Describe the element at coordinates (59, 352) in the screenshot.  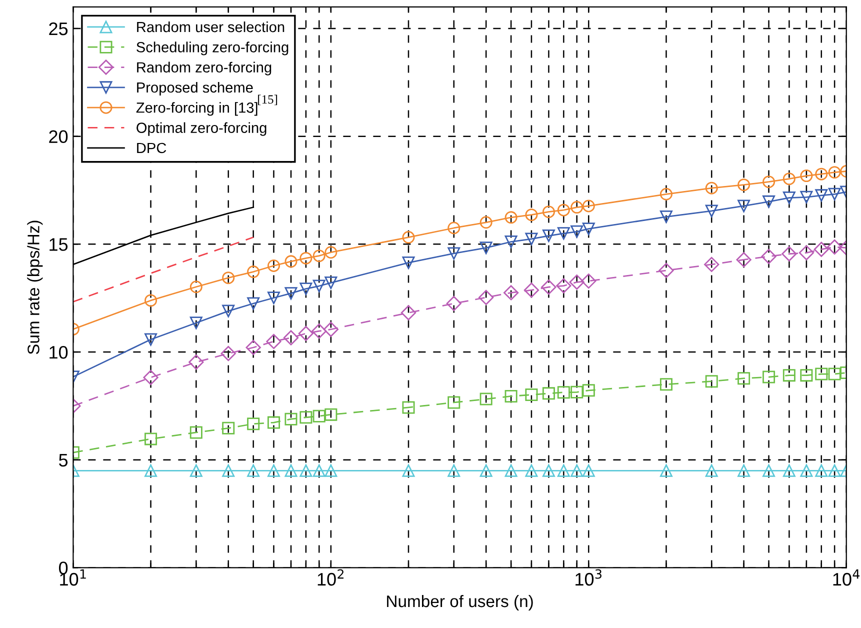
I see `y-tick-label: 10` at that location.